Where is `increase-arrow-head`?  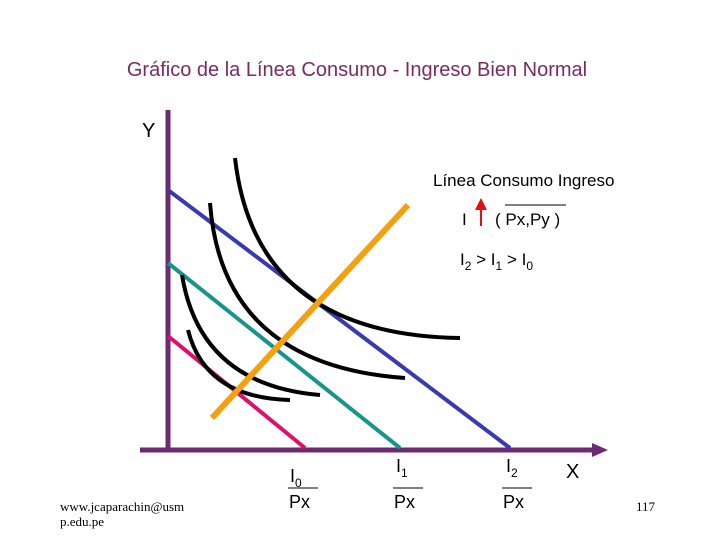 increase-arrow-head is located at coordinates (481, 204).